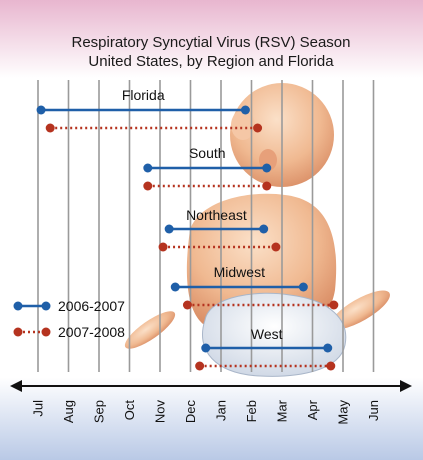 This screenshot has height=460, width=423. I want to click on range-west-2007-2008-end-point, so click(331, 366).